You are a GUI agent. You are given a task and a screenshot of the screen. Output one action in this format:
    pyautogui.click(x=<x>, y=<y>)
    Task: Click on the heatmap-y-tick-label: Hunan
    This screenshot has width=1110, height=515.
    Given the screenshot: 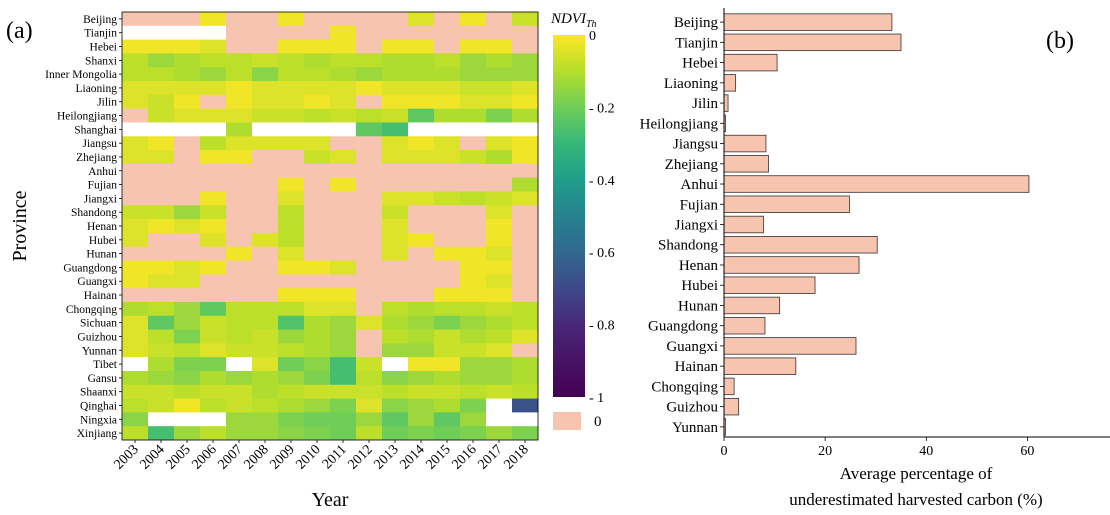 What is the action you would take?
    pyautogui.click(x=101, y=255)
    